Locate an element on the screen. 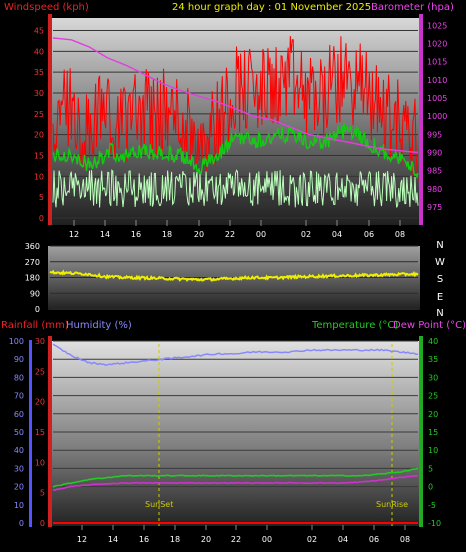 This screenshot has width=466, height=552. direction-series is located at coordinates (234, 276).